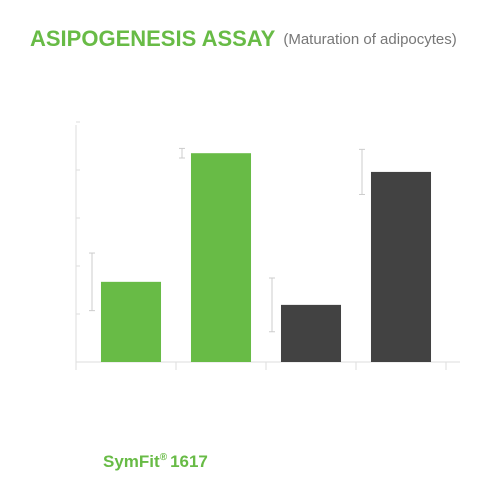 This screenshot has height=500, width=500. Describe the element at coordinates (189, 461) in the screenshot. I see `footer-model: 1617` at that location.